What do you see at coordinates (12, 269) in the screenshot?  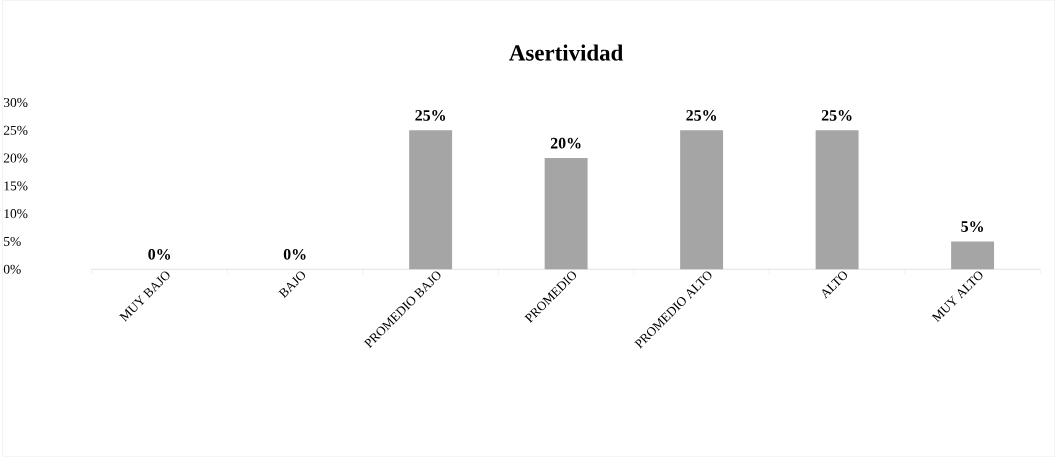 I see `y-tick-label: 0%` at bounding box center [12, 269].